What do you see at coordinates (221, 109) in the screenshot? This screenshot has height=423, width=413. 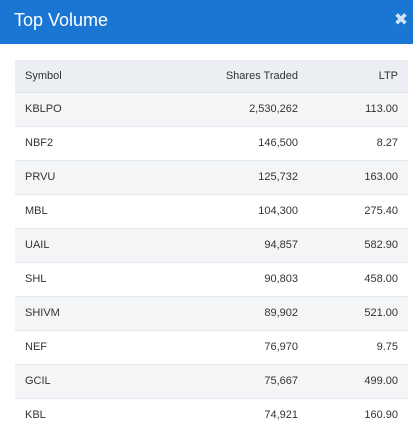 I see `shares-traded-cell: 2,530,262` at bounding box center [221, 109].